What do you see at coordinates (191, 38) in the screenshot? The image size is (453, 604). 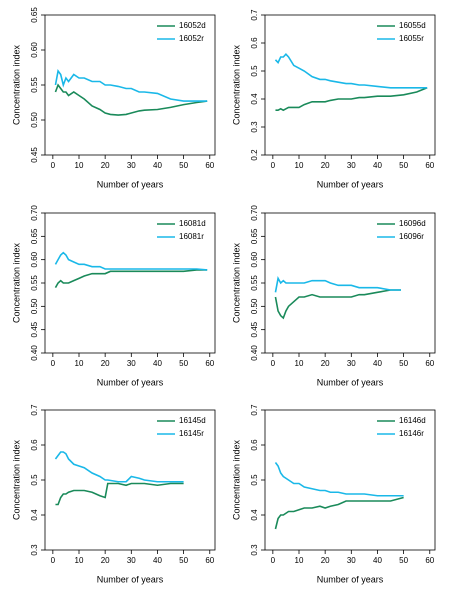 I see `legend-label: 16052r` at bounding box center [191, 38].